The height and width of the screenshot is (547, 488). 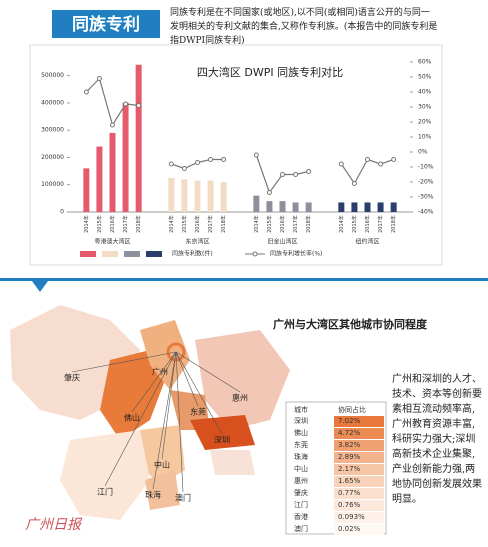 What do you see at coordinates (352, 409) in the screenshot?
I see `table-header: 协同占比` at bounding box center [352, 409].